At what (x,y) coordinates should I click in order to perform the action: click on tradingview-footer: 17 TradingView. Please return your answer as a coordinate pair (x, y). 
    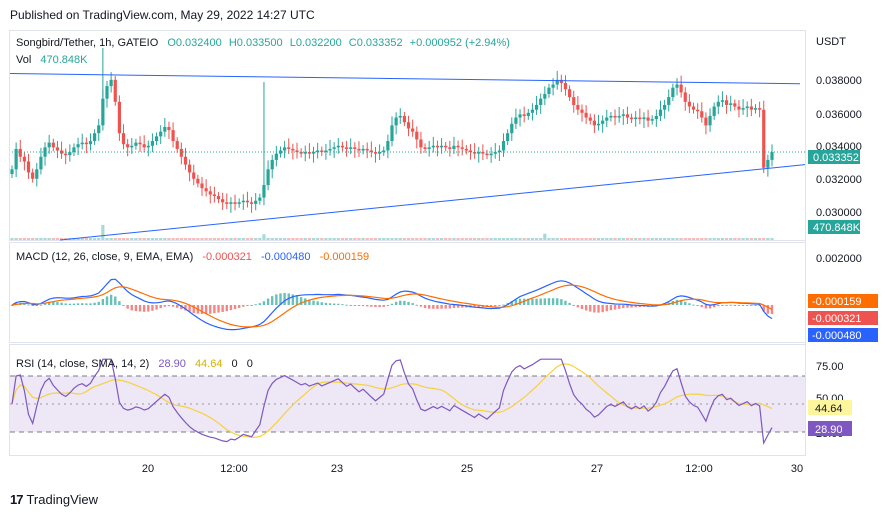
    Looking at the image, I should click on (54, 499).